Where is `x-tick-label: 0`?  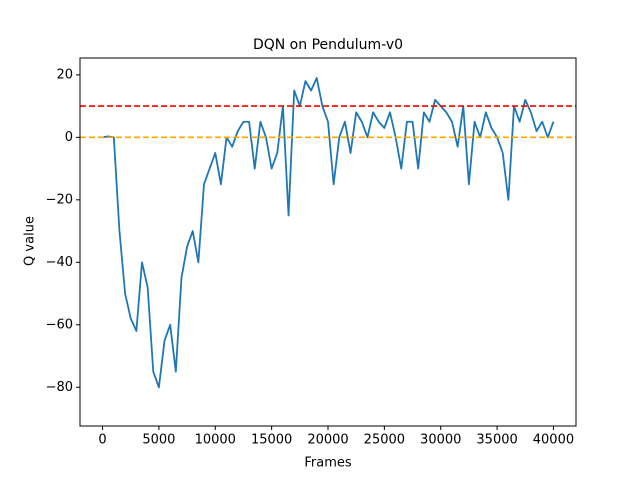 x-tick-label: 0 is located at coordinates (102, 440).